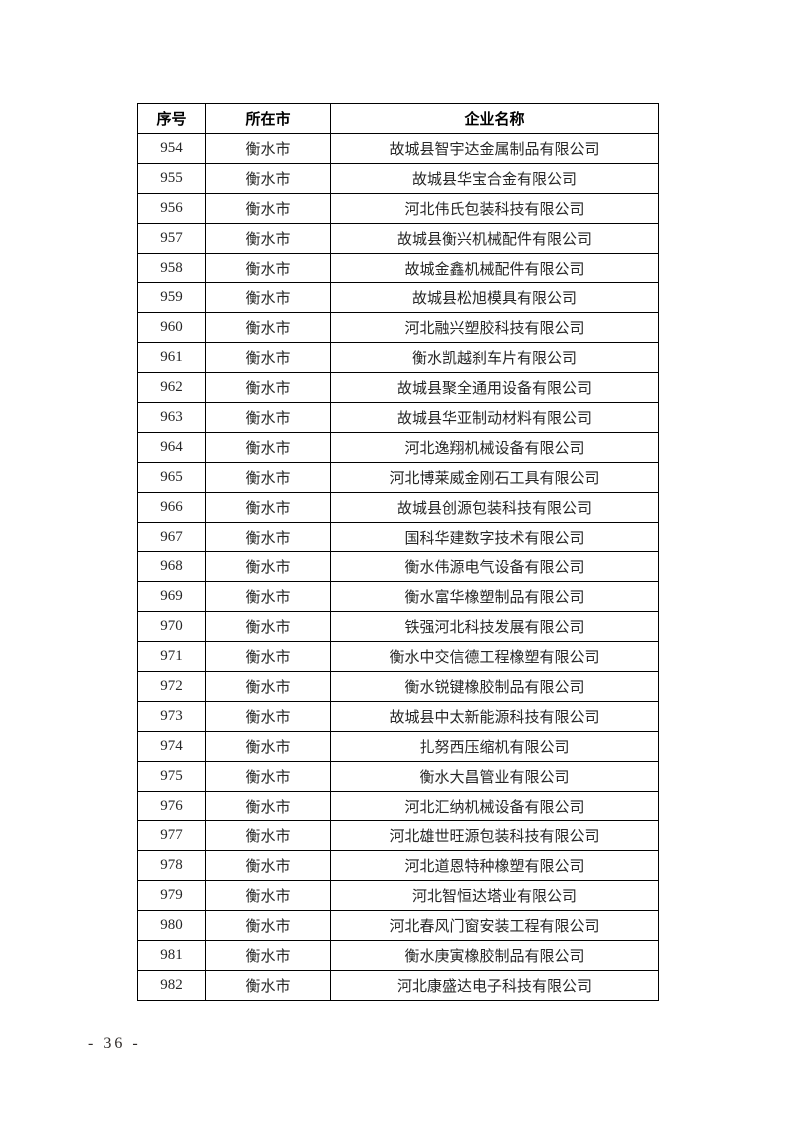 This screenshot has height=1123, width=794. What do you see at coordinates (494, 268) in the screenshot?
I see `company-cell: 故城金鑫机械配件有限公司` at bounding box center [494, 268].